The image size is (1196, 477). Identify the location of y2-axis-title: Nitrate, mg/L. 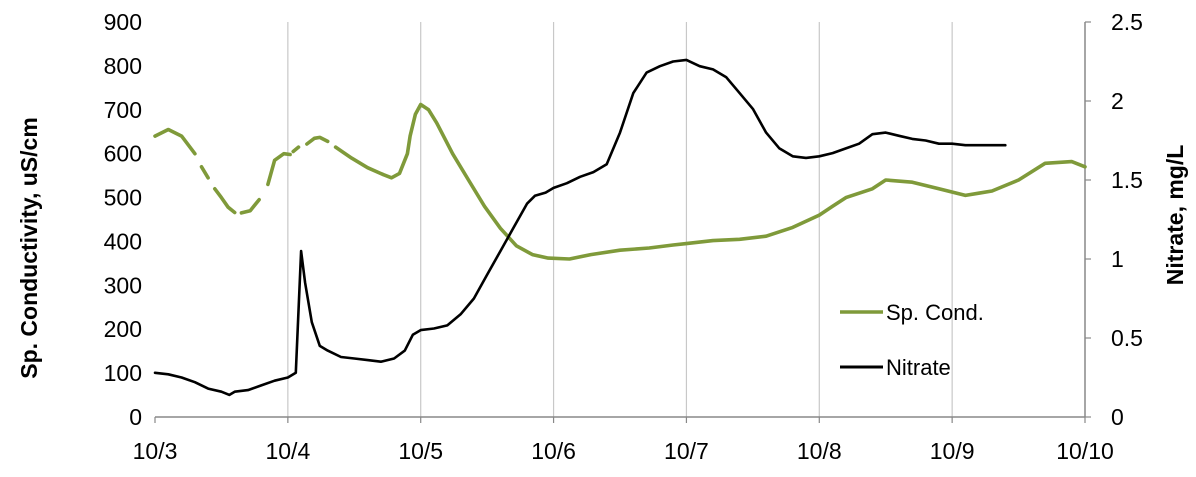
(1175, 215).